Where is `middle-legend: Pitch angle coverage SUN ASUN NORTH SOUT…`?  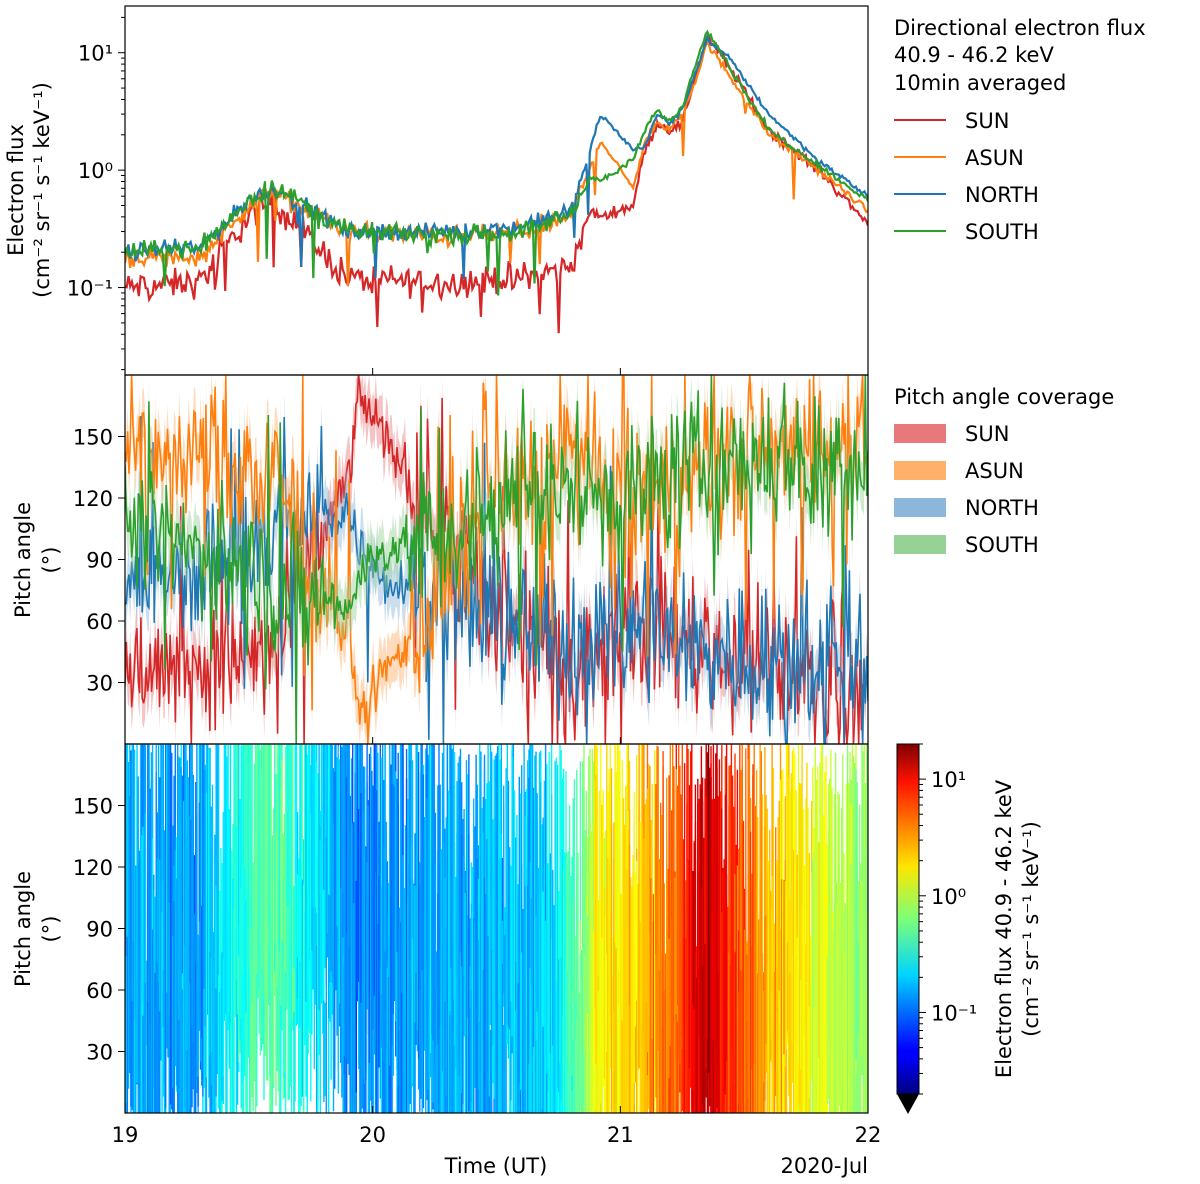 middle-legend: Pitch angle coverage SUN ASUN NORTH SOUT… is located at coordinates (1004, 471).